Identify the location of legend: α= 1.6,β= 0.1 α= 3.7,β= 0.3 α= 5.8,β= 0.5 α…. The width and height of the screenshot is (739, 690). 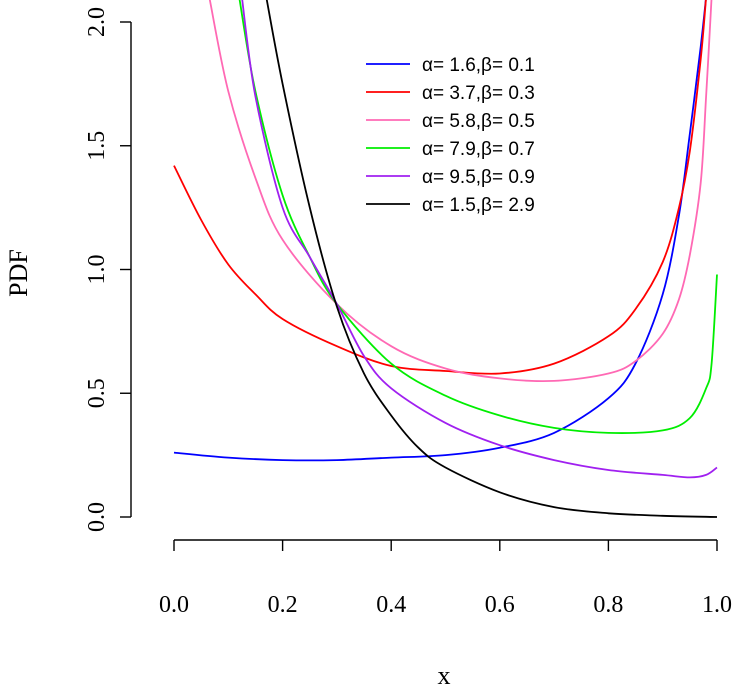
(450, 135).